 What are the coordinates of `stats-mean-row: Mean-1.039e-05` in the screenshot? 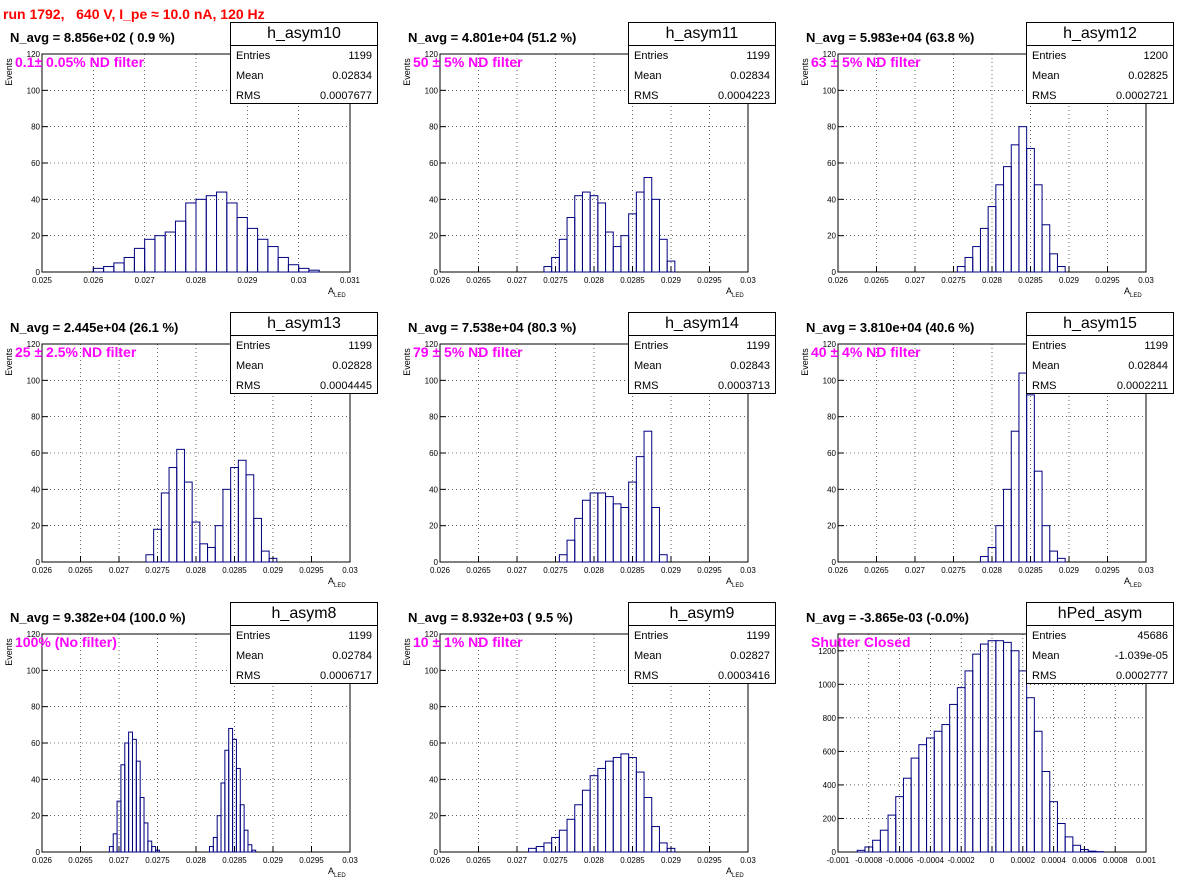 It's located at (1100, 656).